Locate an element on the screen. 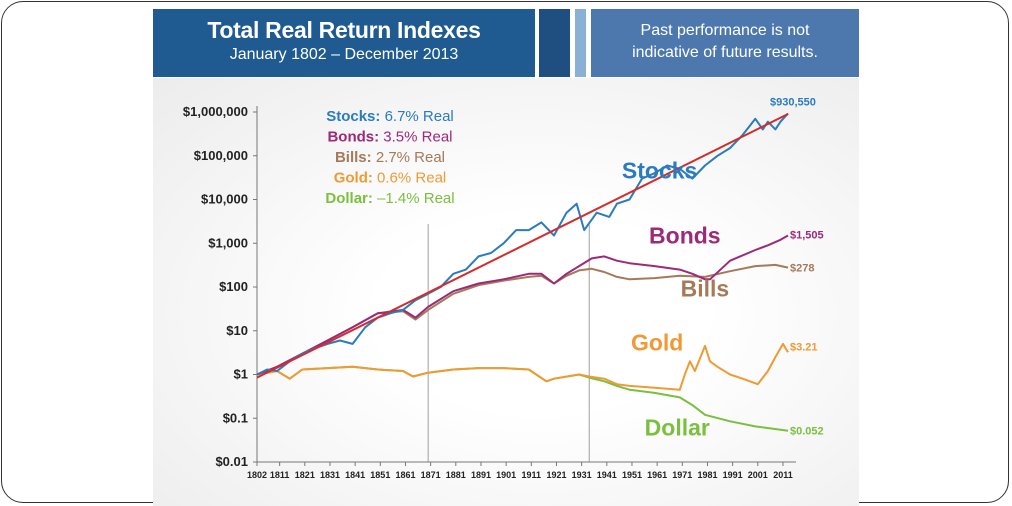 The height and width of the screenshot is (506, 1012). legend-series-rate: 2.7% Real is located at coordinates (410, 157).